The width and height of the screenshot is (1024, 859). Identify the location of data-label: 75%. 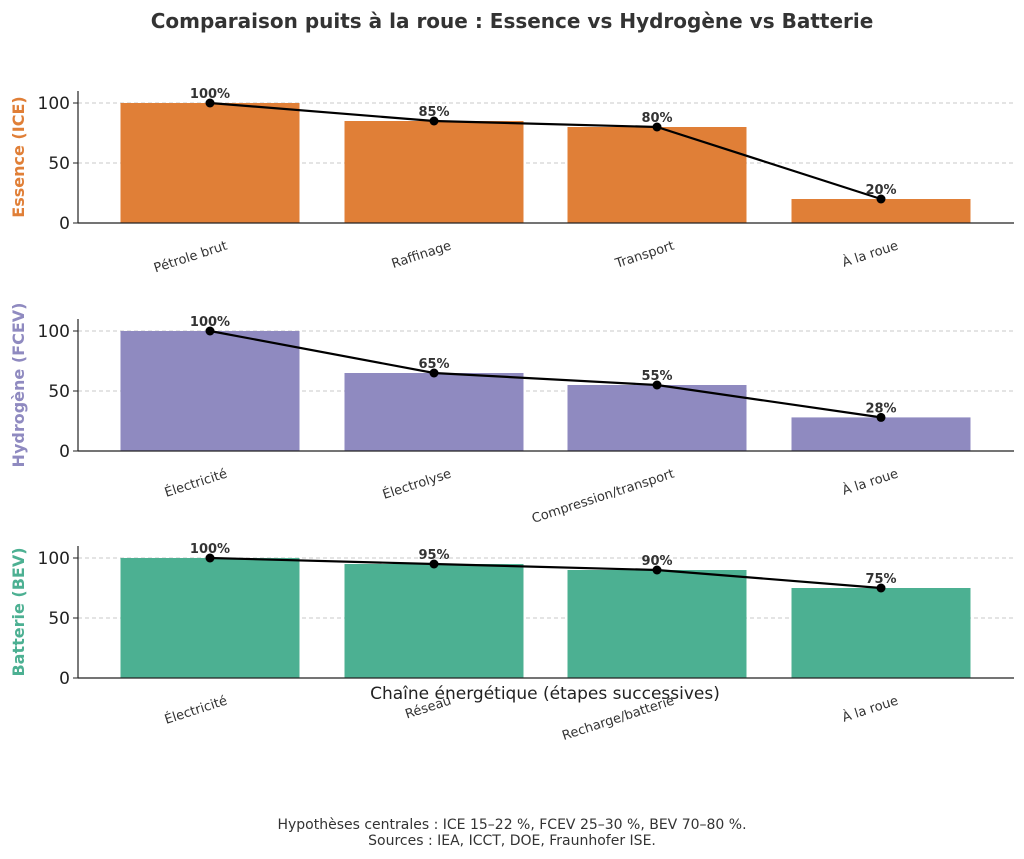
(880, 579).